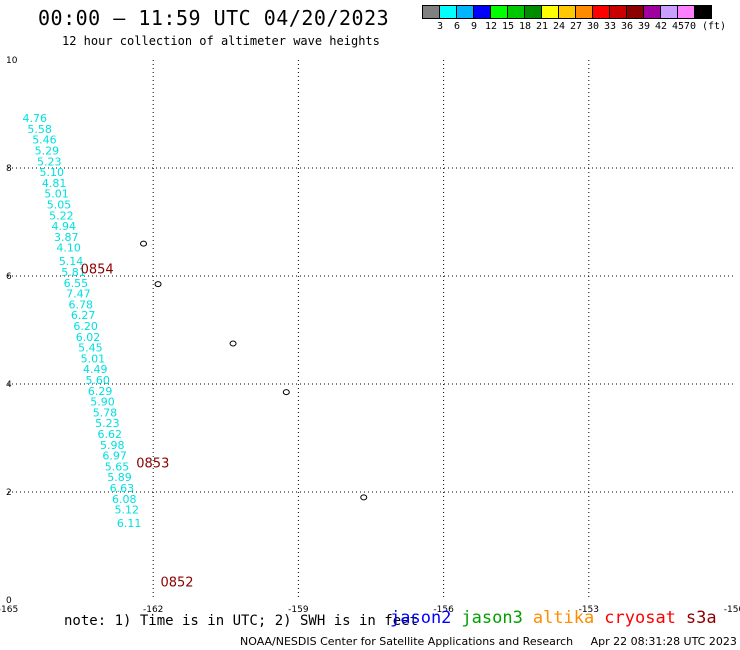 The image size is (740, 650). I want to click on swh-data-label: 6.20, so click(85, 326).